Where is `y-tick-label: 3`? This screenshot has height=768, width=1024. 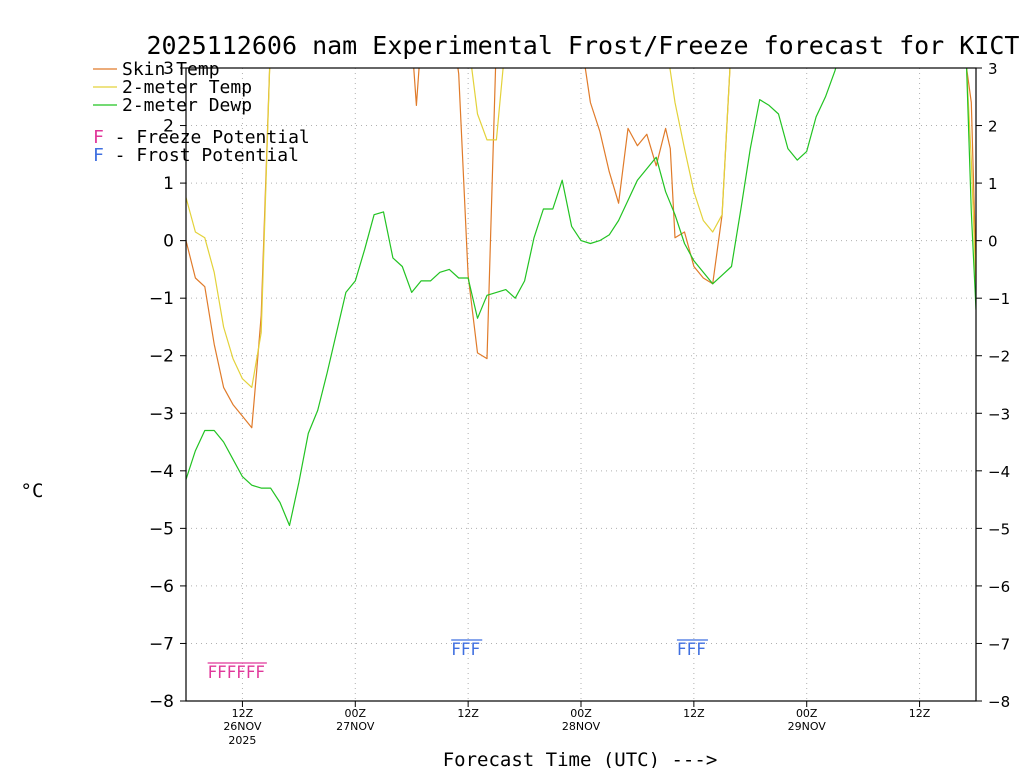 y-tick-label: 3 is located at coordinates (168, 69).